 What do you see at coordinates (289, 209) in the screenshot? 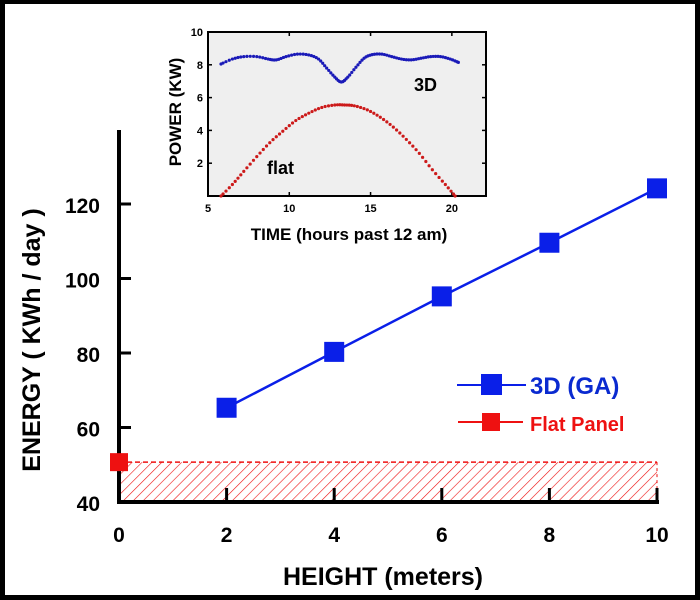
I see `inset-x-tick-label: 10` at bounding box center [289, 209].